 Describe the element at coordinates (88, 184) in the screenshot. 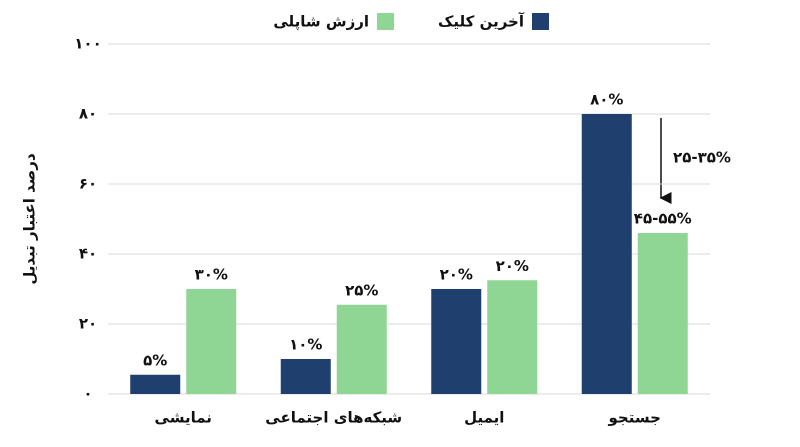

I see `y-tick-label: ۶۰` at that location.